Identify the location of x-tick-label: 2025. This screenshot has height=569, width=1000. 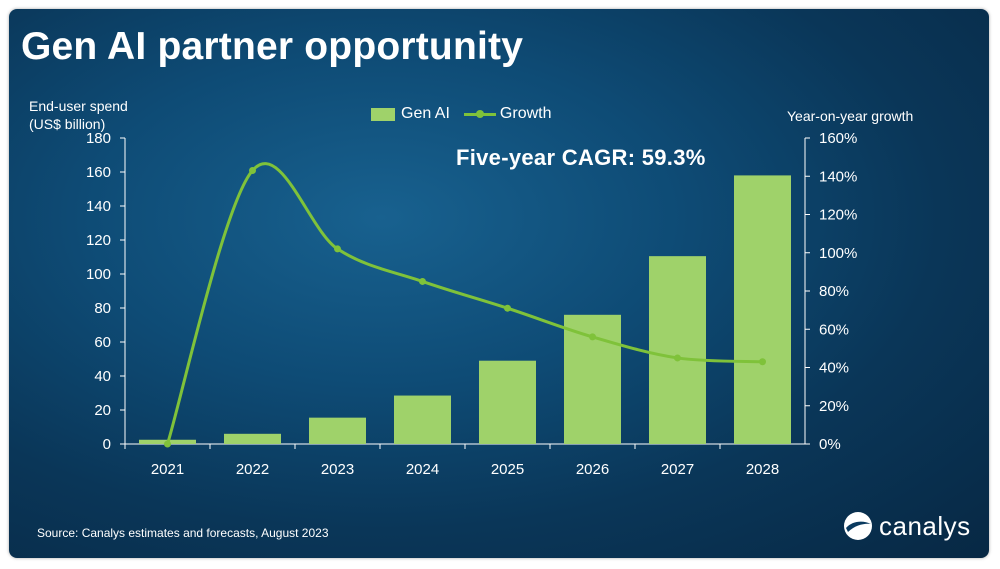
(507, 469).